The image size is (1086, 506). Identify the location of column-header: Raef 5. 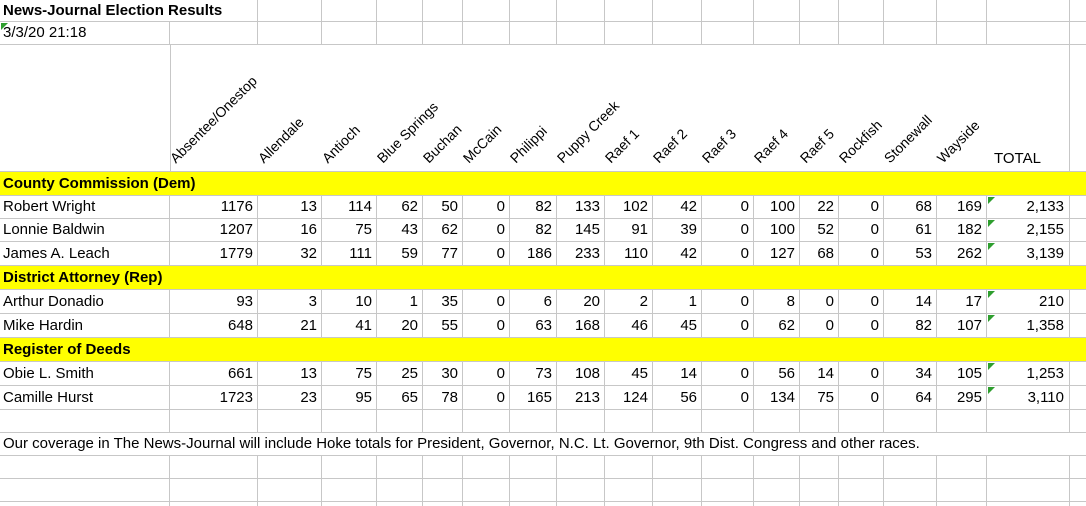
(817, 145).